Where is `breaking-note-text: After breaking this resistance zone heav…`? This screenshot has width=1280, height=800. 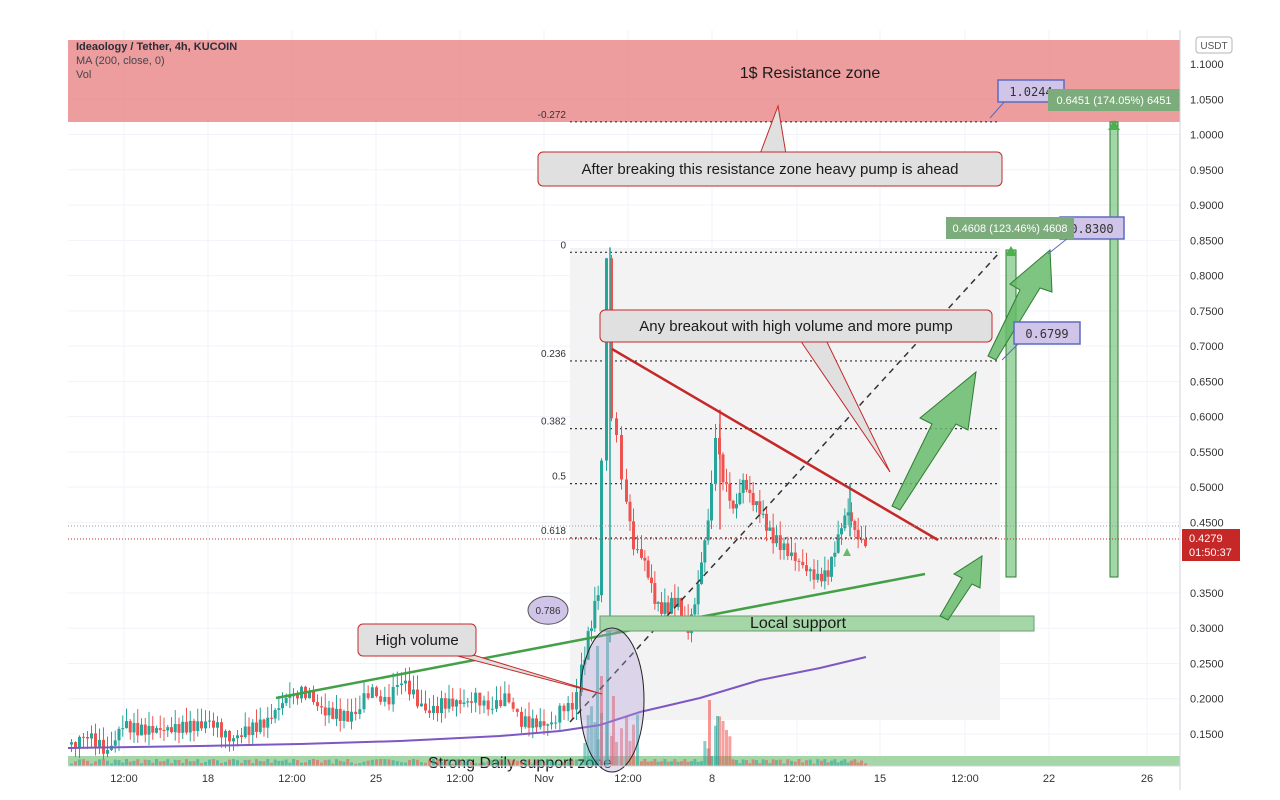 breaking-note-text: After breaking this resistance zone heav… is located at coordinates (770, 169).